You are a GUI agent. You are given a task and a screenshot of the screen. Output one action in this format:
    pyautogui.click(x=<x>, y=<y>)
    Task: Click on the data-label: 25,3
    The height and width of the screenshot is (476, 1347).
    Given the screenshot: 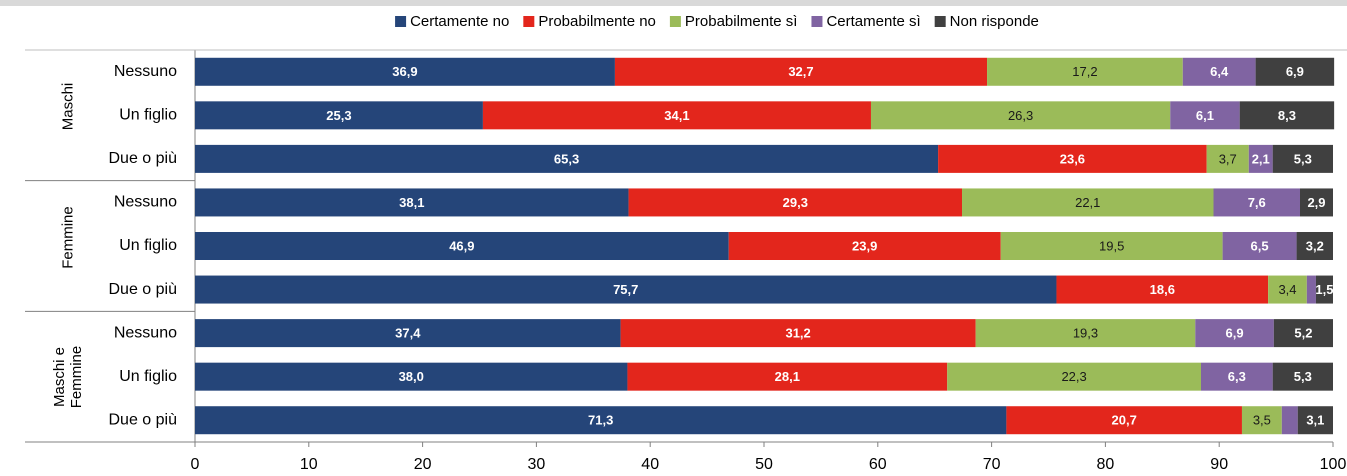 What is the action you would take?
    pyautogui.click(x=338, y=115)
    